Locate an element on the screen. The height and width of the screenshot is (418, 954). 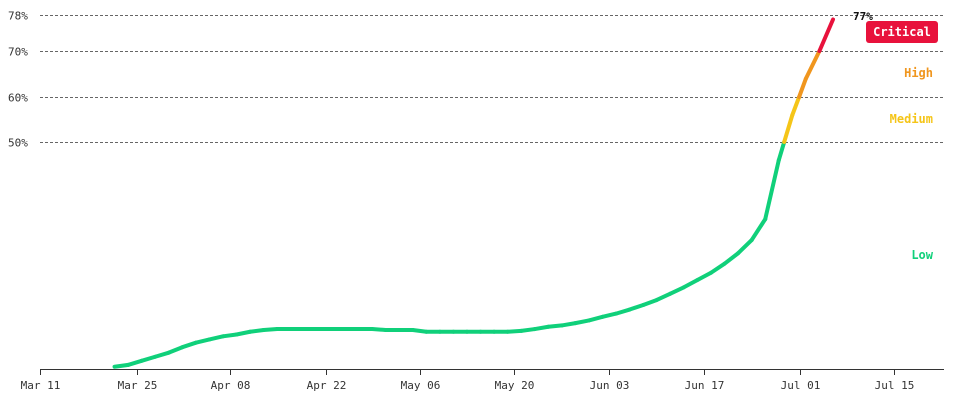
band-labels: Low Medium High Critical is located at coordinates (902, 141).